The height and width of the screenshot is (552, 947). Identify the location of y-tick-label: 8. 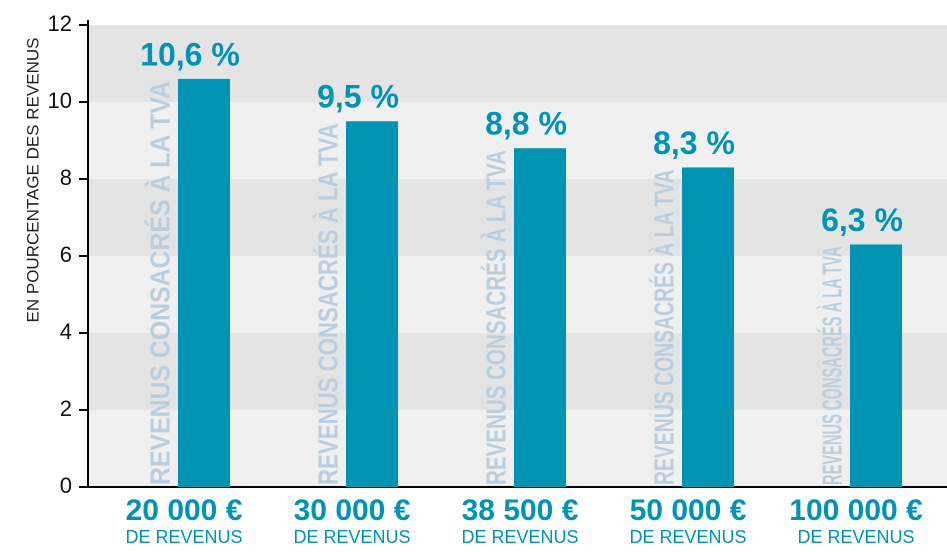
(66, 177).